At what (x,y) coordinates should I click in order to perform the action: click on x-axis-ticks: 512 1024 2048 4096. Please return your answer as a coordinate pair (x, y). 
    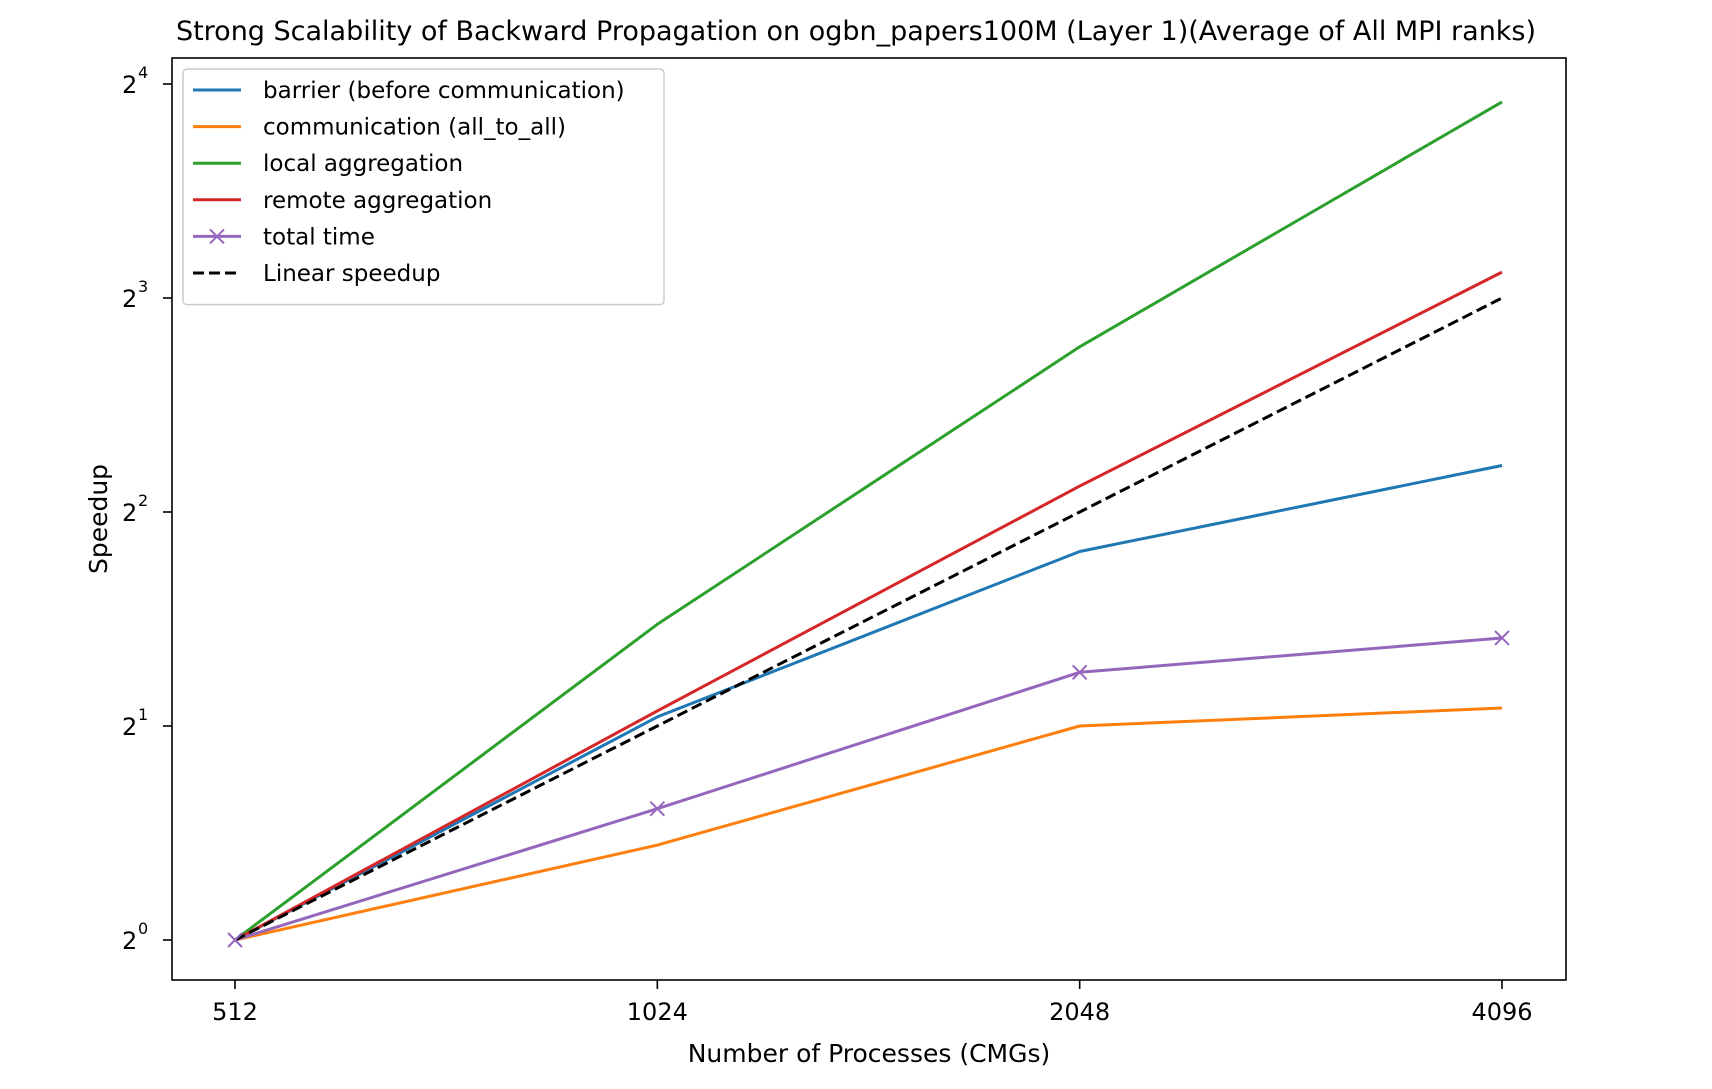
    Looking at the image, I should click on (872, 1003).